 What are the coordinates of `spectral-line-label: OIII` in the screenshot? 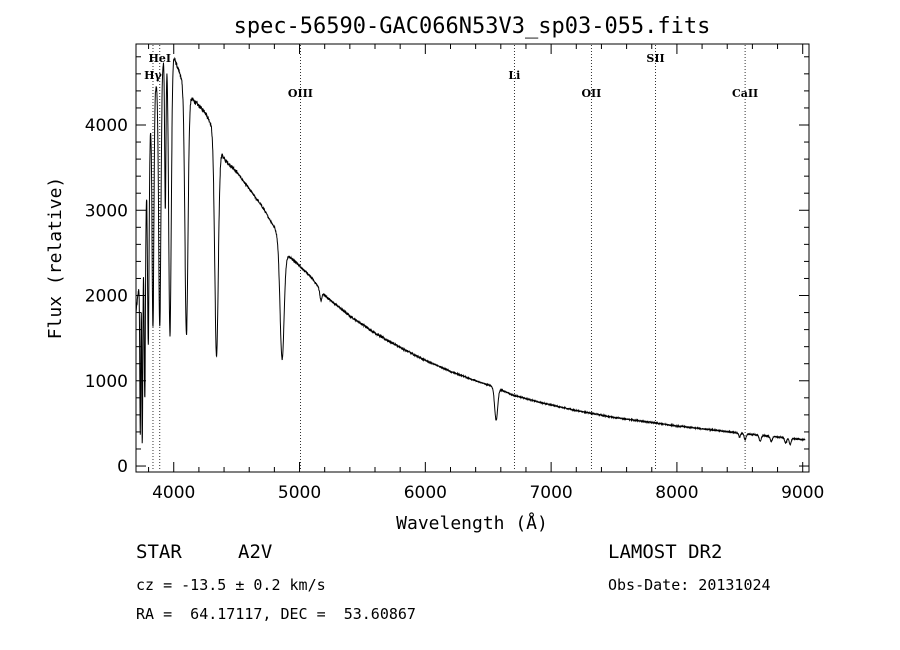 It's located at (300, 93).